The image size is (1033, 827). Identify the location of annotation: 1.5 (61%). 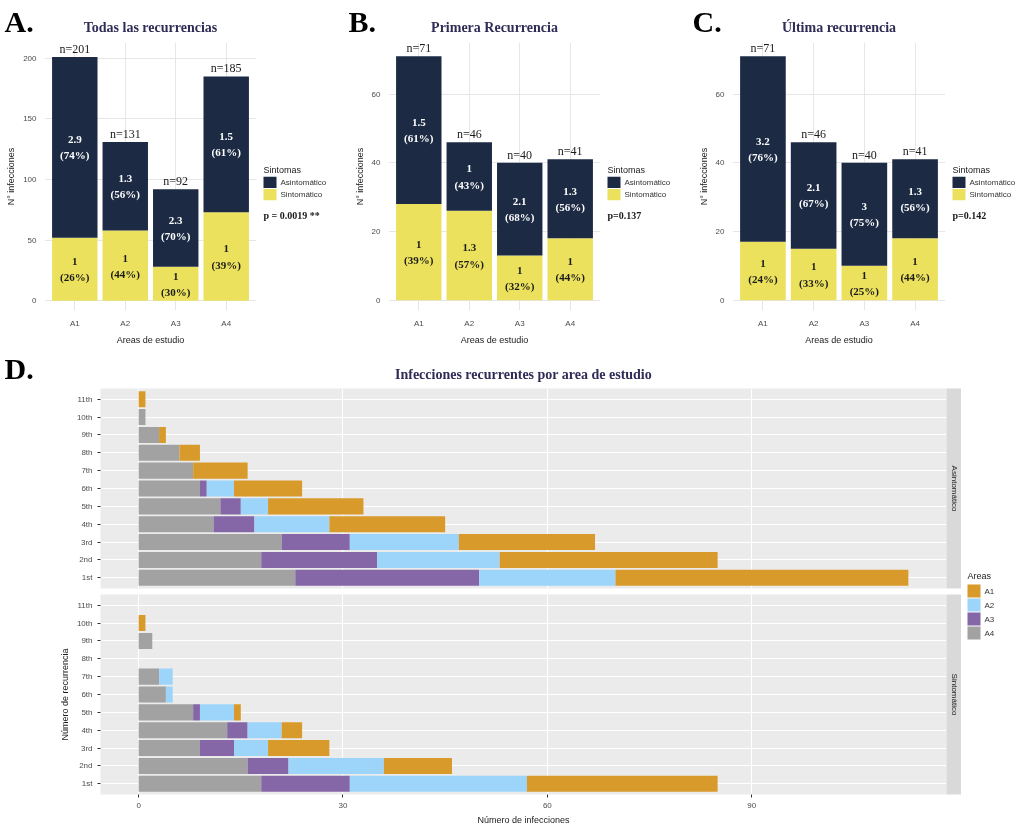
(419, 131).